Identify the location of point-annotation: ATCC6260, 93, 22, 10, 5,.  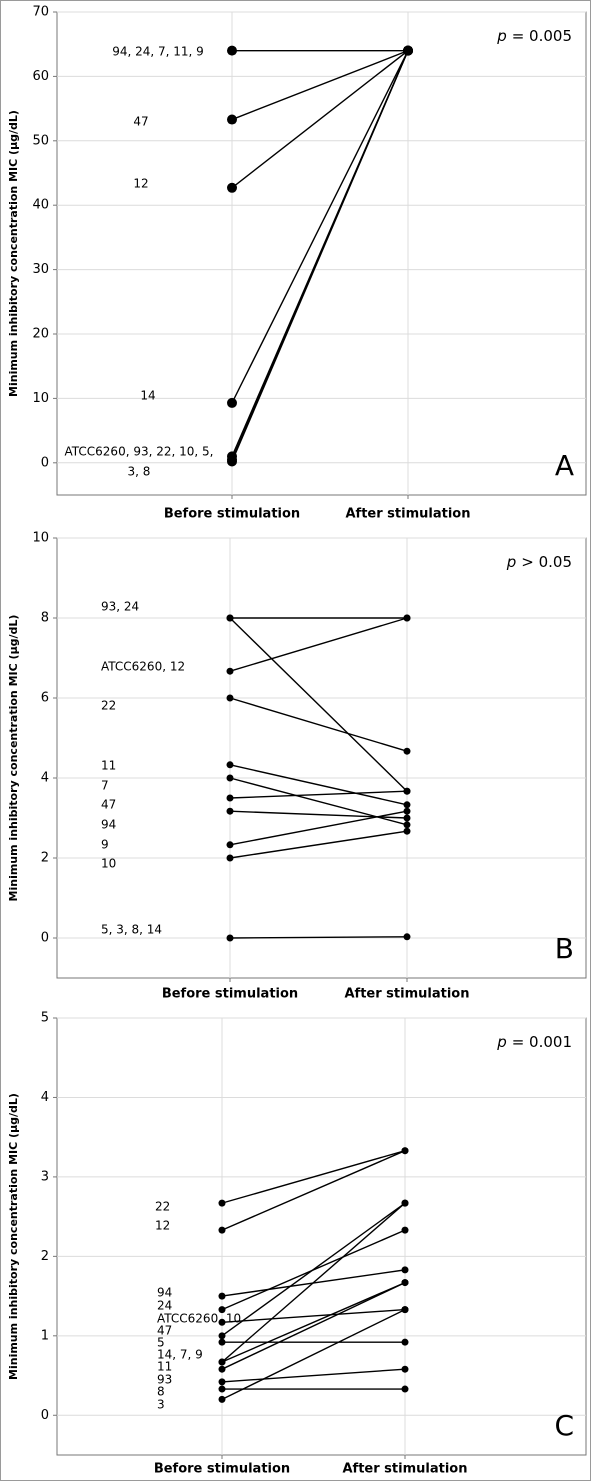
(139, 452).